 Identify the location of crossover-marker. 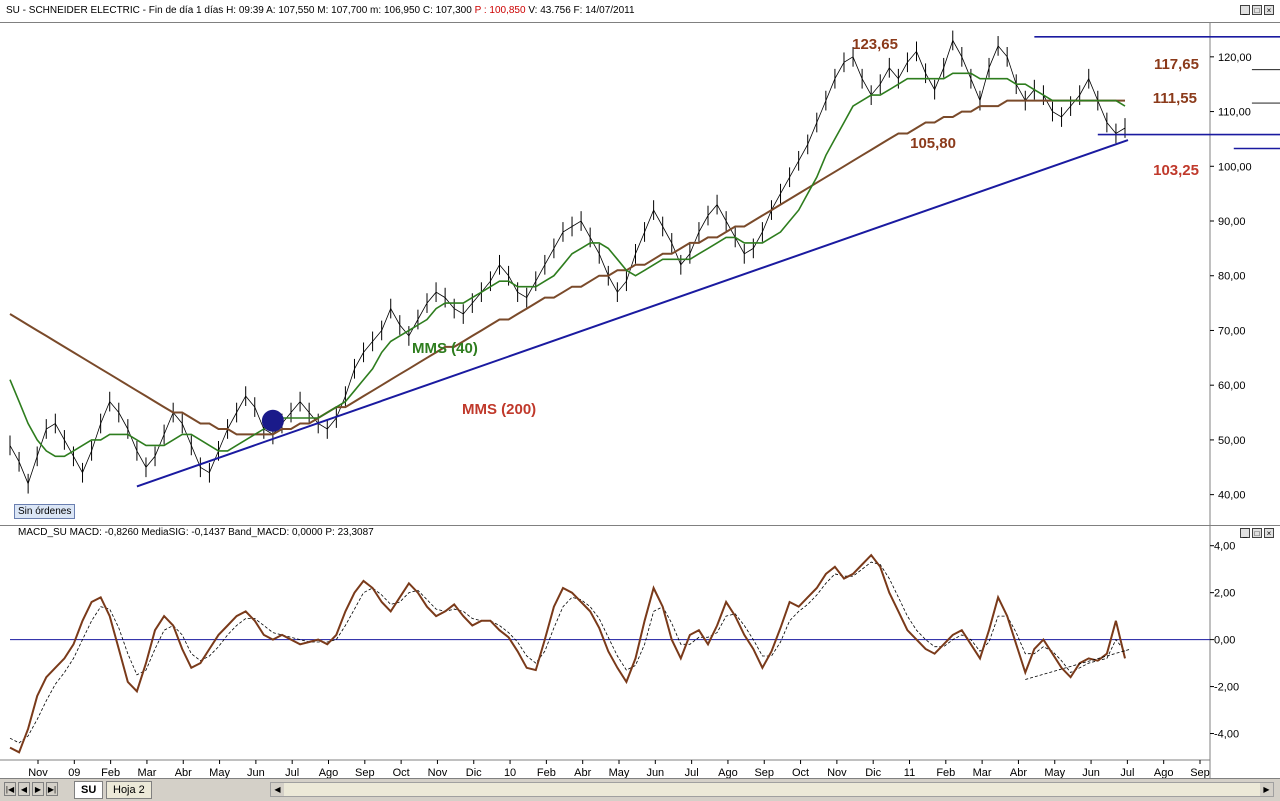
(272, 420).